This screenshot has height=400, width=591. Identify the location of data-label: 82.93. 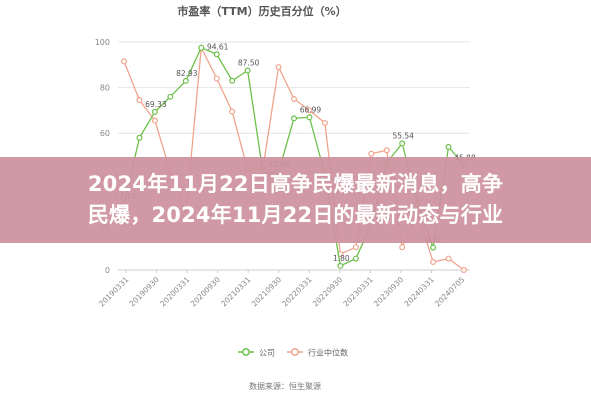
(187, 73).